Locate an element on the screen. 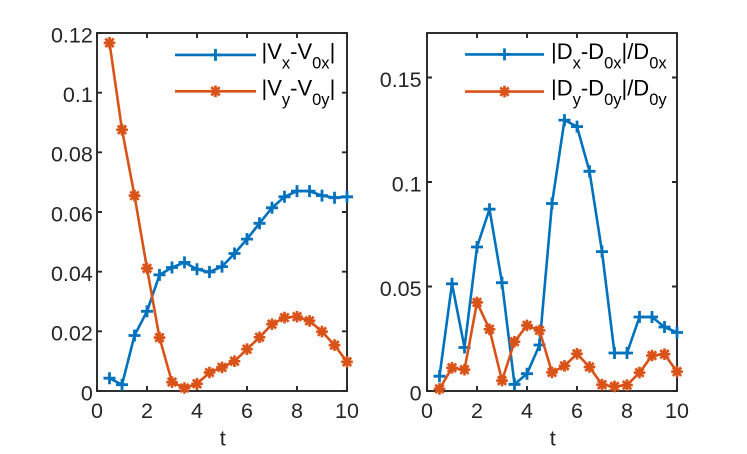 The height and width of the screenshot is (454, 747). svg-text: 0.08 is located at coordinates (72, 155).